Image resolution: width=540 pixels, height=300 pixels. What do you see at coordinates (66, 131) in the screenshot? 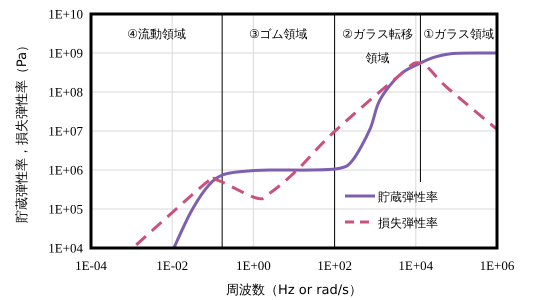
I see `y-tick-label: 1E+07` at bounding box center [66, 131].